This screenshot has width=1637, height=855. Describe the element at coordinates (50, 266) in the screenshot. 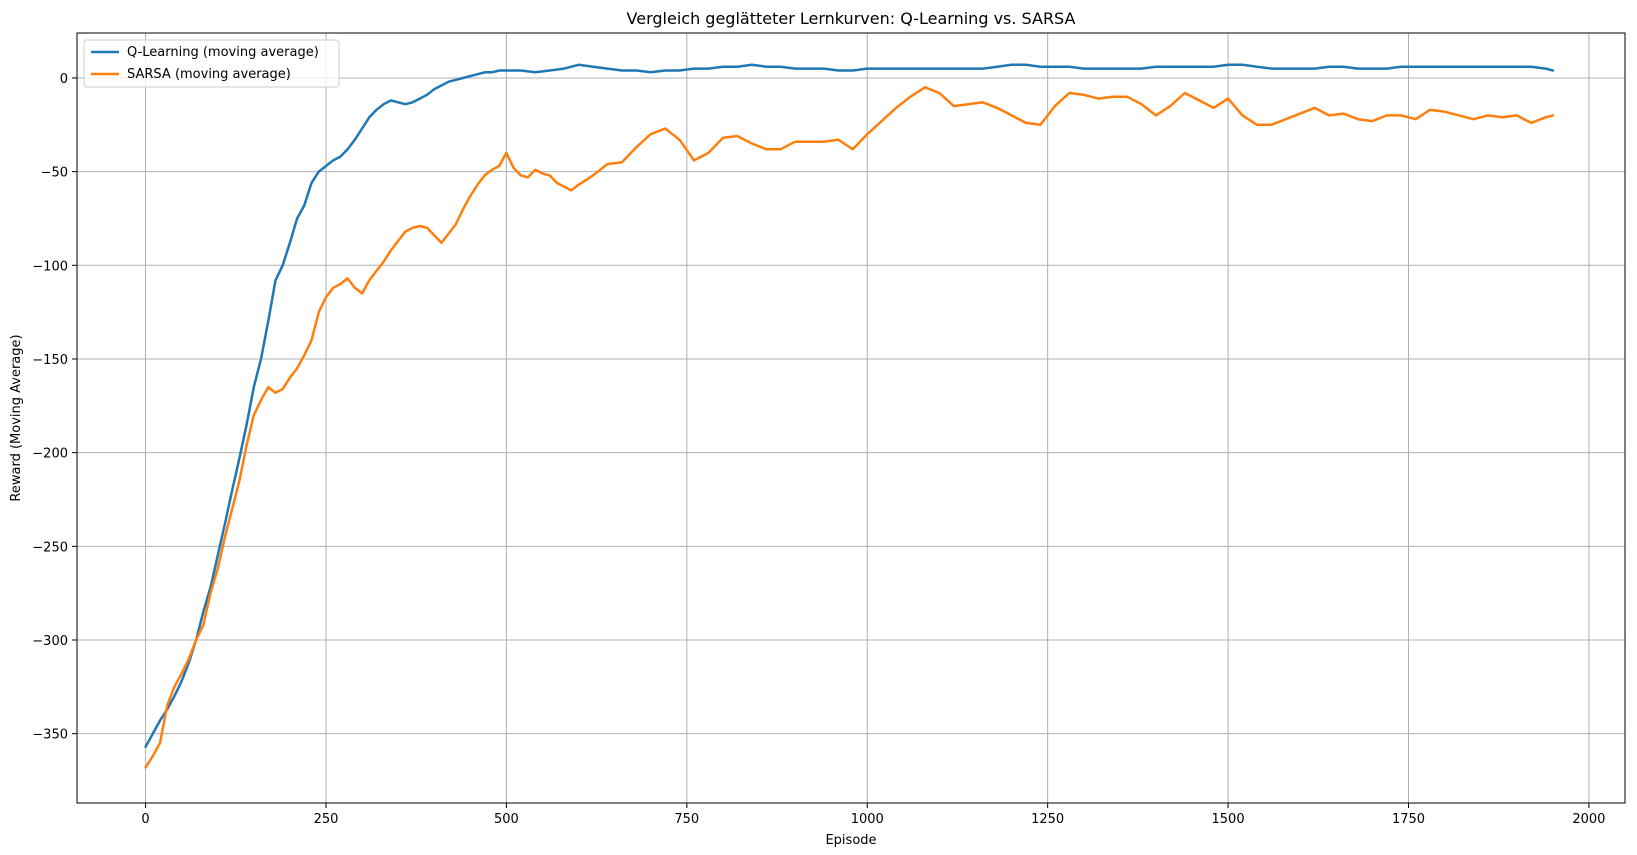

I see `y-tick-label: −100` at that location.